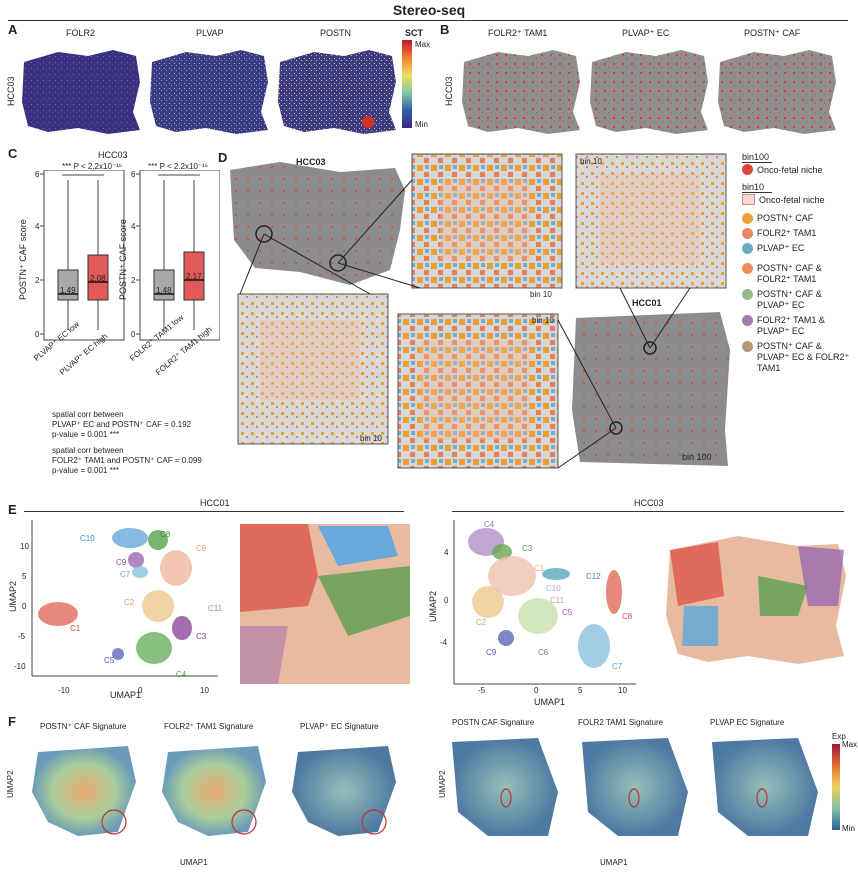 The image size is (858, 874). What do you see at coordinates (317, 223) in the screenshot?
I see `d-tissue-hcc03` at bounding box center [317, 223].